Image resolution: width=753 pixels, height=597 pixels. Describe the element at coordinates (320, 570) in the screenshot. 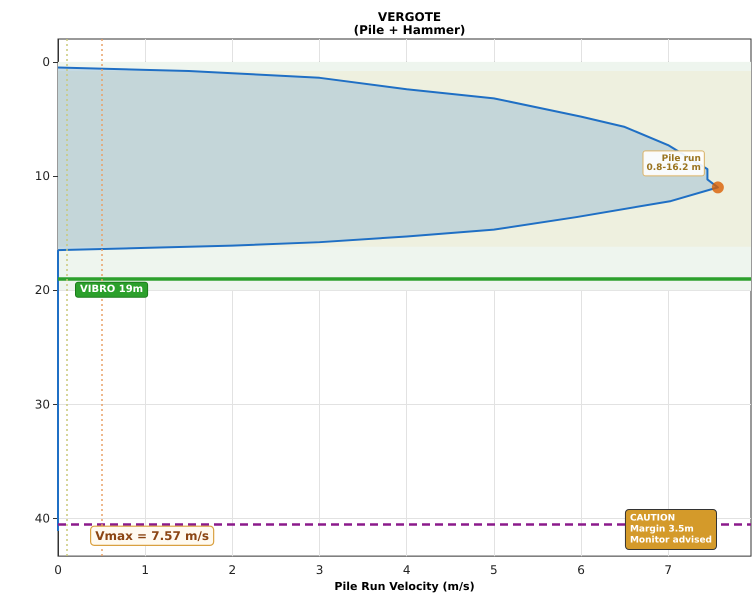

I see `x-tick-label: 3` at that location.